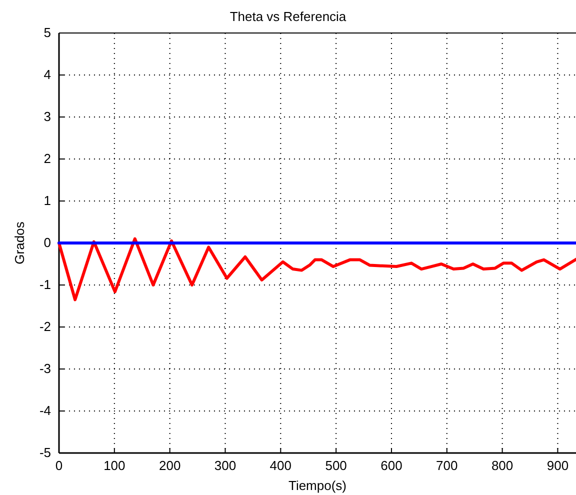  Describe the element at coordinates (336, 466) in the screenshot. I see `x-tick-label: 500` at that location.